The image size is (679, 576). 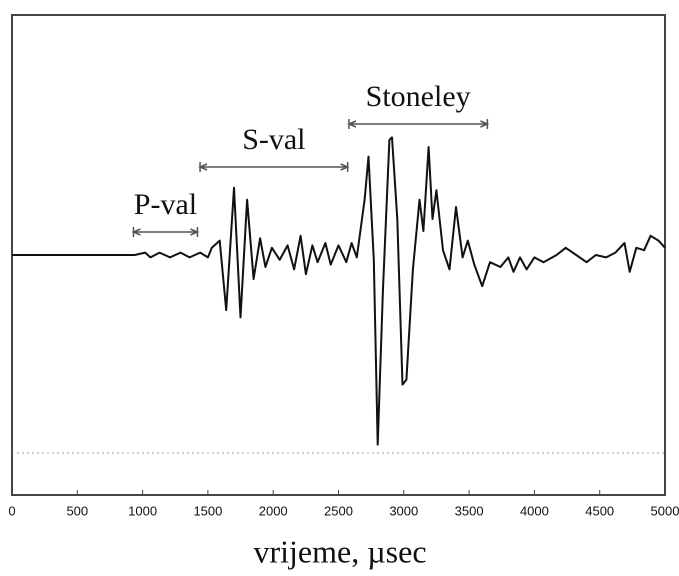 What do you see at coordinates (599, 510) in the screenshot?
I see `x-tick-label: 4500` at bounding box center [599, 510].